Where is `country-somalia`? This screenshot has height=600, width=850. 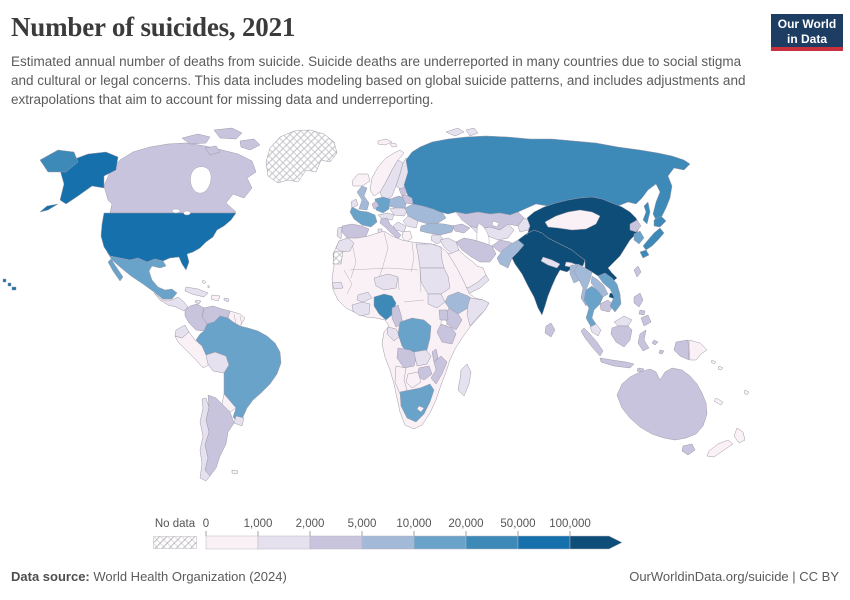 country-somalia is located at coordinates (478, 312).